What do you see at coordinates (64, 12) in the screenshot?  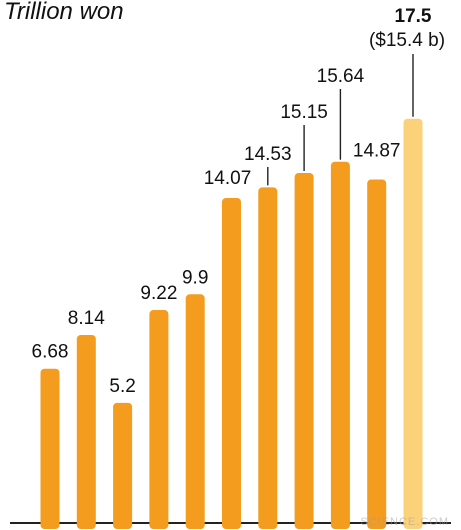 I see `unit-label: Trillion won` at bounding box center [64, 12].